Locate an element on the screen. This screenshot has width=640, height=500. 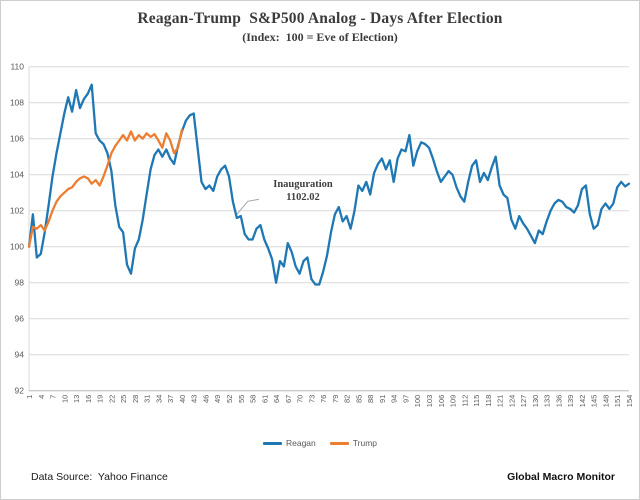
x-tick-label: 79 is located at coordinates (335, 399).